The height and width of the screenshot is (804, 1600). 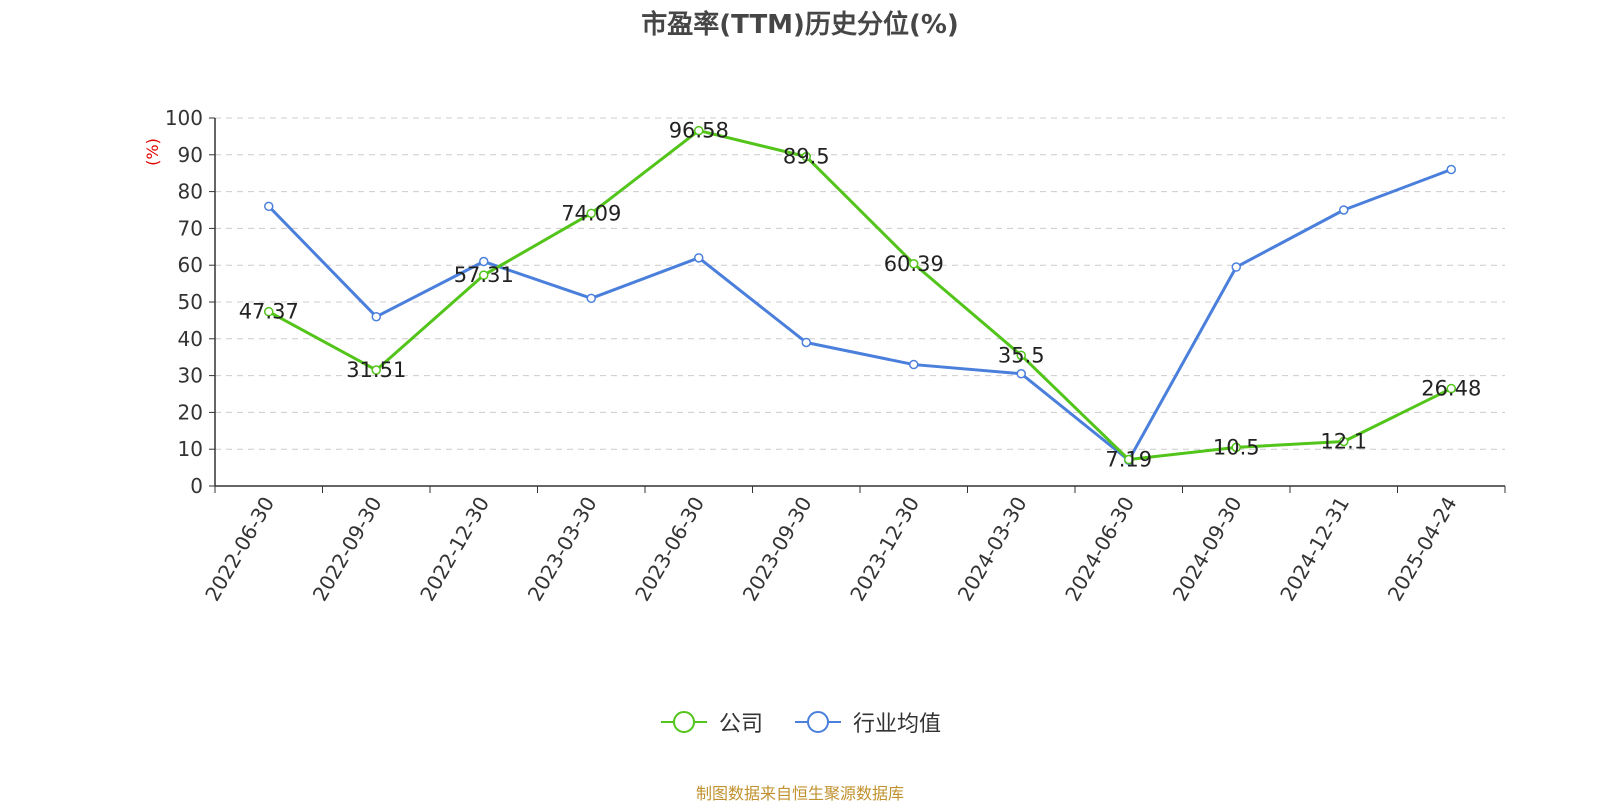 What do you see at coordinates (897, 724) in the screenshot?
I see `legend-label-industry: 行业均值` at bounding box center [897, 724].